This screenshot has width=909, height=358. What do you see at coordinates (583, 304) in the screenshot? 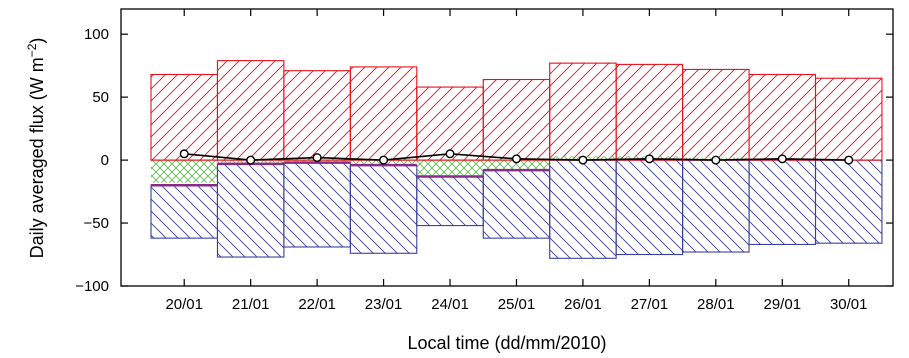
I see `x-tick-label: 26/01` at bounding box center [583, 304].